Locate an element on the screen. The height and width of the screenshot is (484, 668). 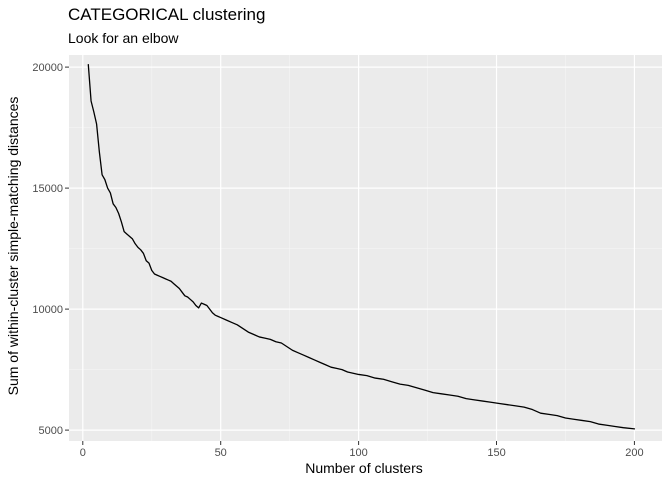
y-tick-label: 20000 is located at coordinates (47, 68).